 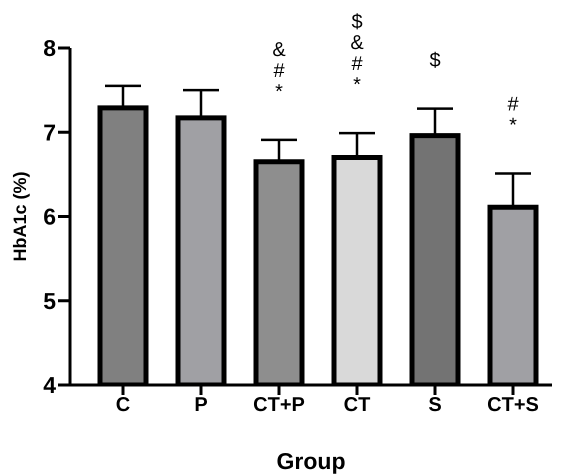 I want to click on annotation: $ & # *, so click(x=357, y=53).